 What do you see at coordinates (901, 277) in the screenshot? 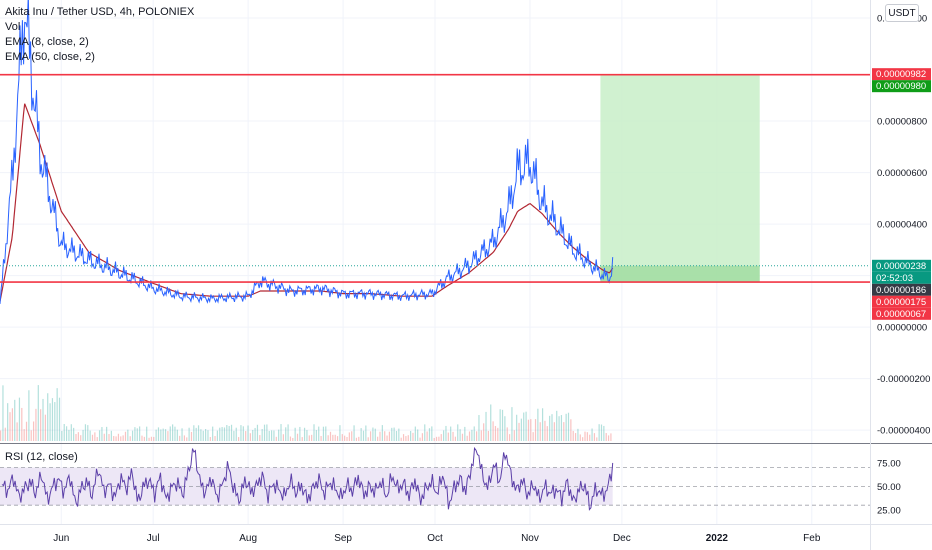
I see `price-badge` at bounding box center [901, 277].